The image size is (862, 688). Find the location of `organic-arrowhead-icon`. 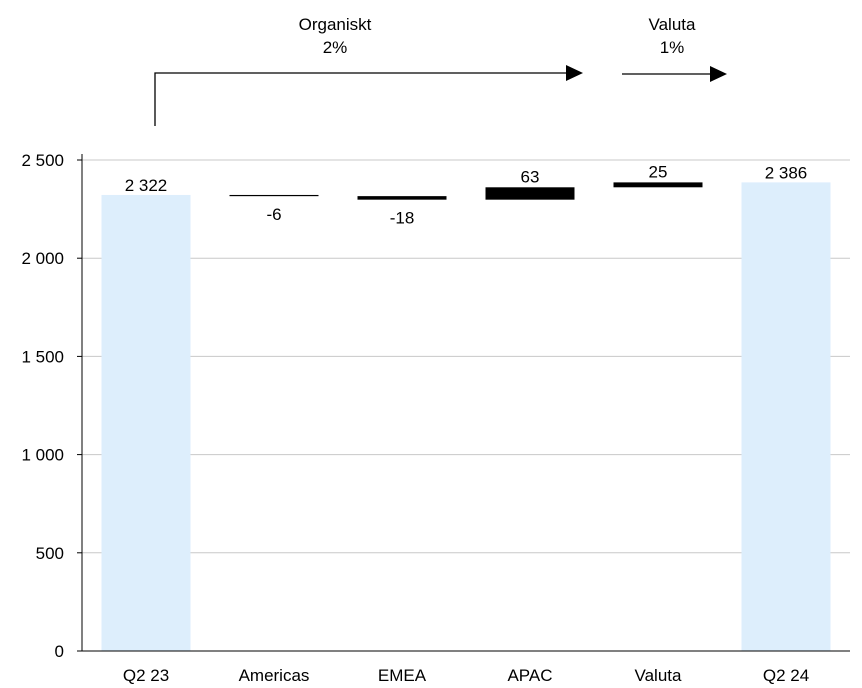

organic-arrowhead-icon is located at coordinates (574, 73).